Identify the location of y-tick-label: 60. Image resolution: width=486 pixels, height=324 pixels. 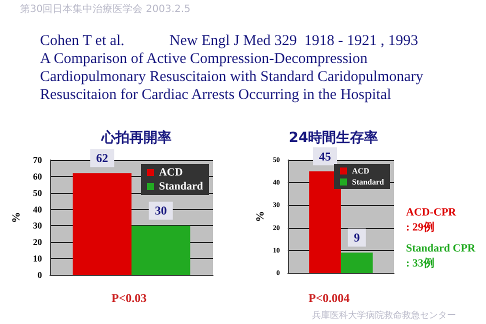
(37, 176).